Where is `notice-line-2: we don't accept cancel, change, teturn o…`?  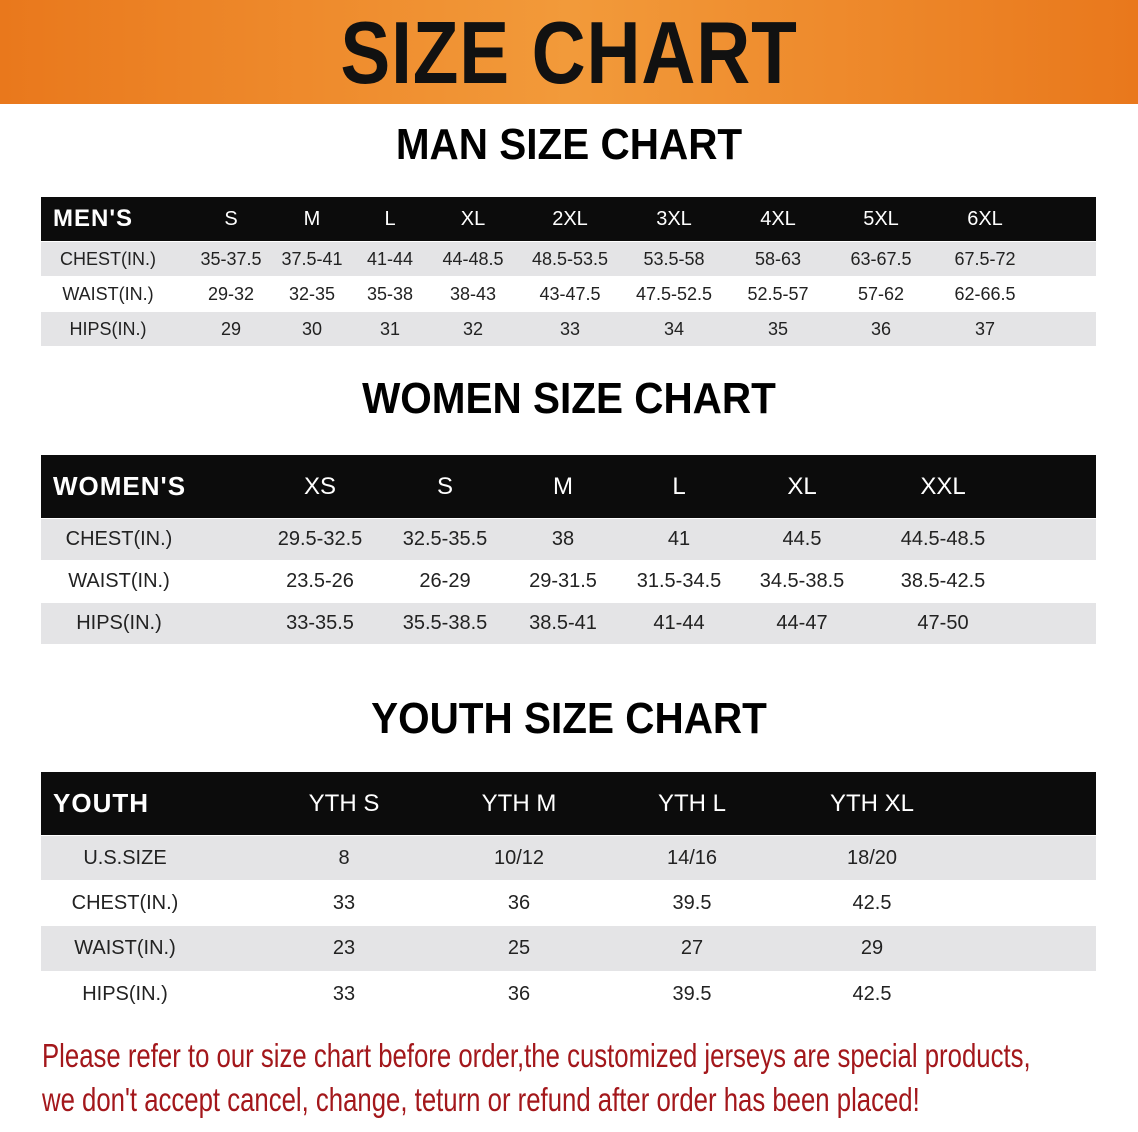
notice-line-2: we don't accept cancel, change, teturn o… is located at coordinates (481, 1099).